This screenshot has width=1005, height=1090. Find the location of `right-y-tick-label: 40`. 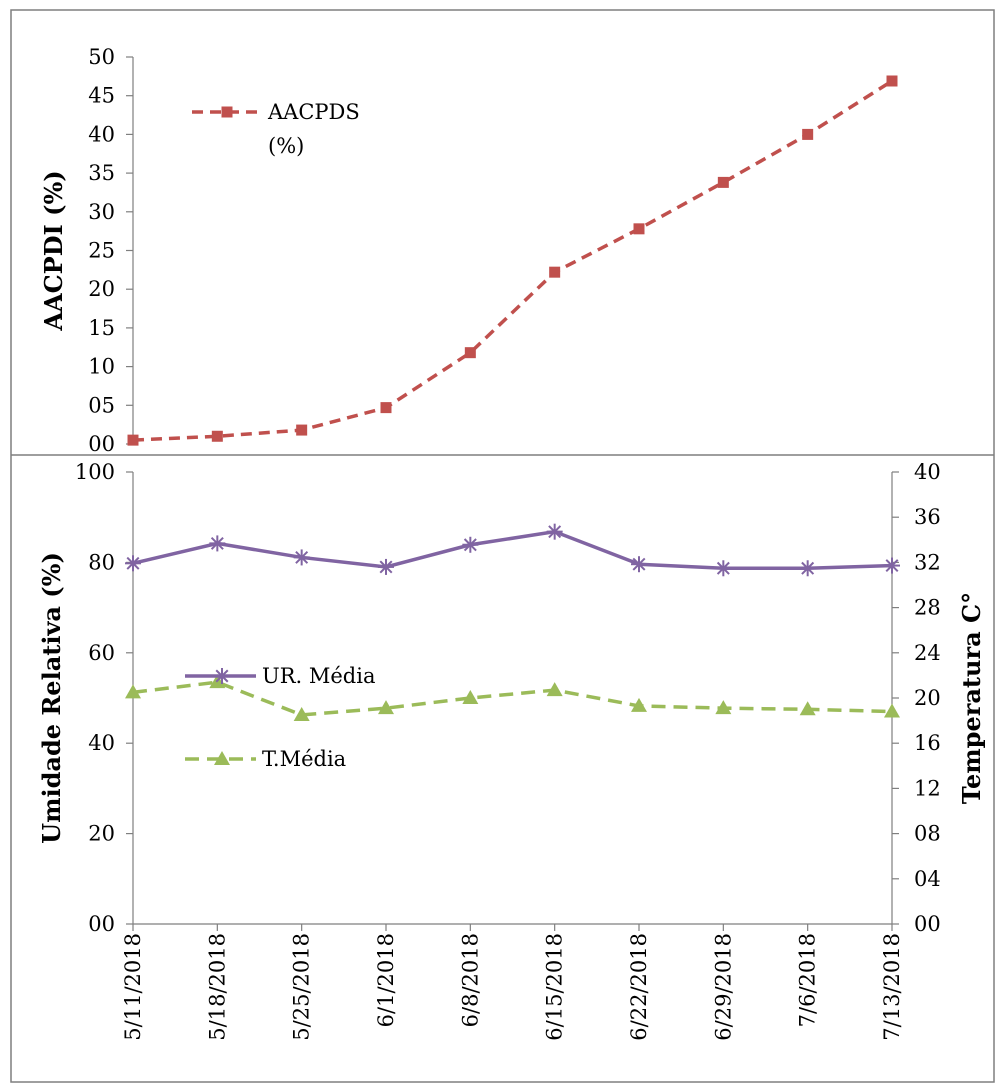

right-y-tick-label: 40 is located at coordinates (927, 472).